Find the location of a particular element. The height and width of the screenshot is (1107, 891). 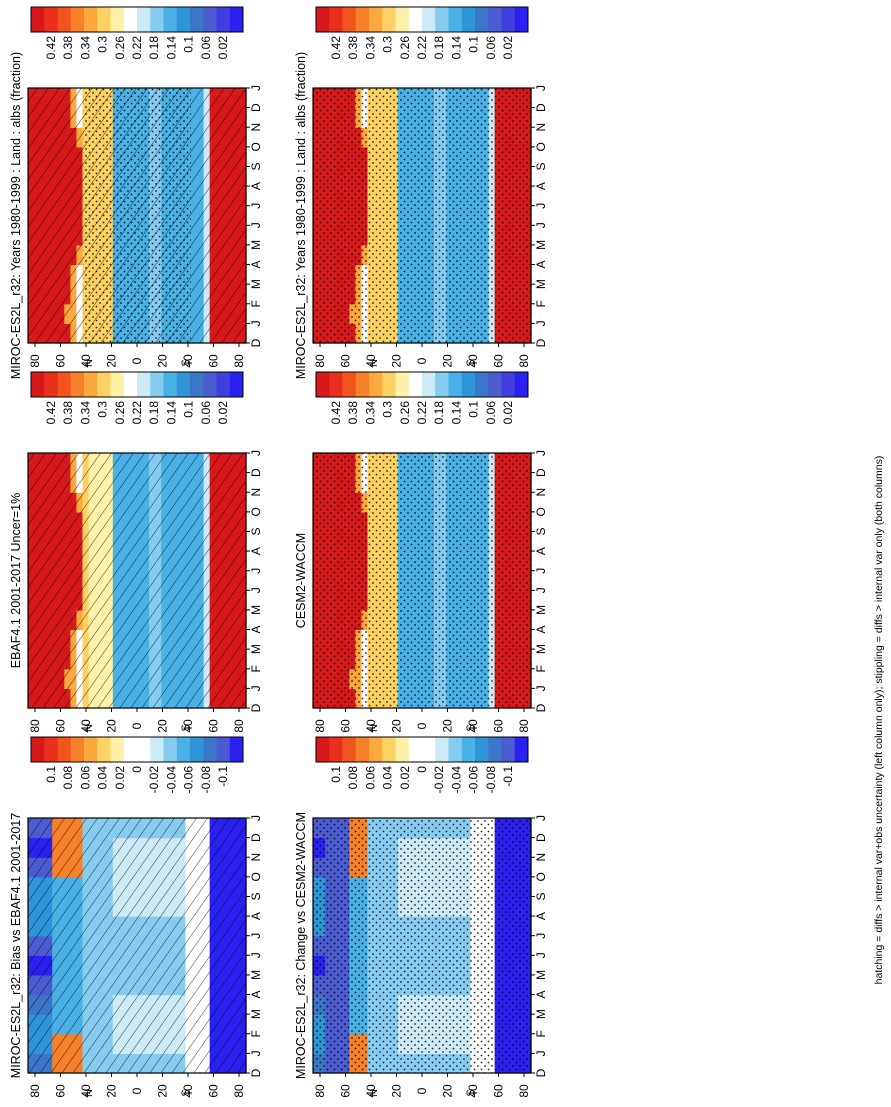

hemisphere-n-label: N is located at coordinates (374, 363).